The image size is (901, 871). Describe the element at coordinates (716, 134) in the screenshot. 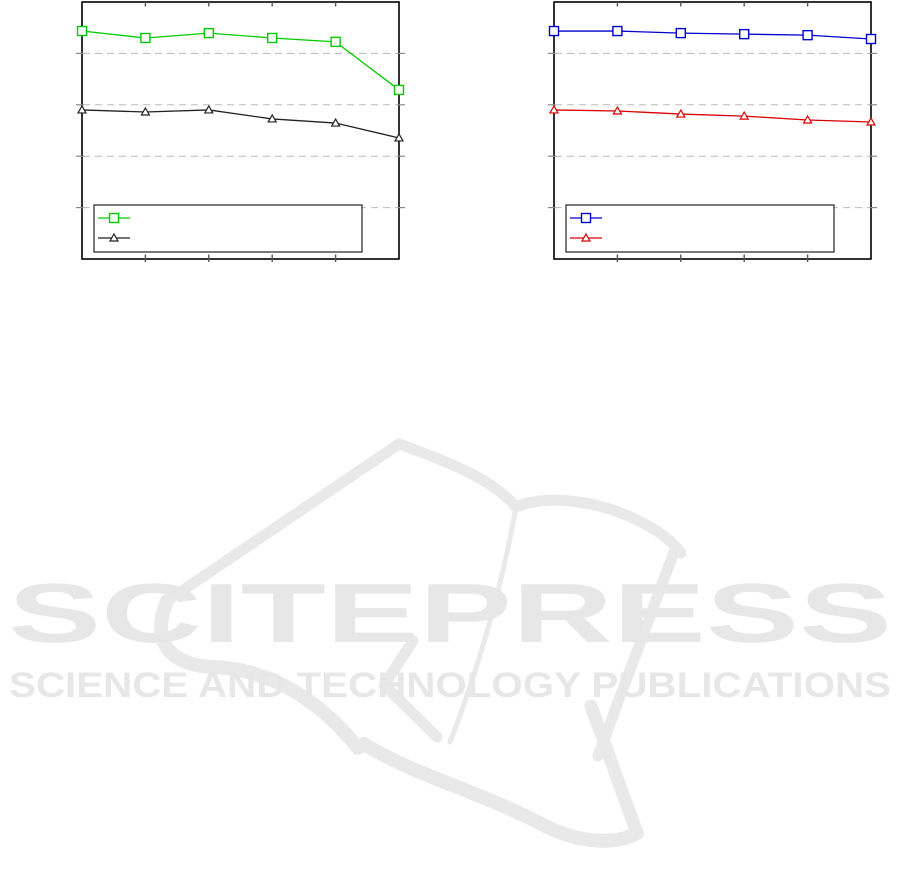

I see `right-line-chart` at that location.